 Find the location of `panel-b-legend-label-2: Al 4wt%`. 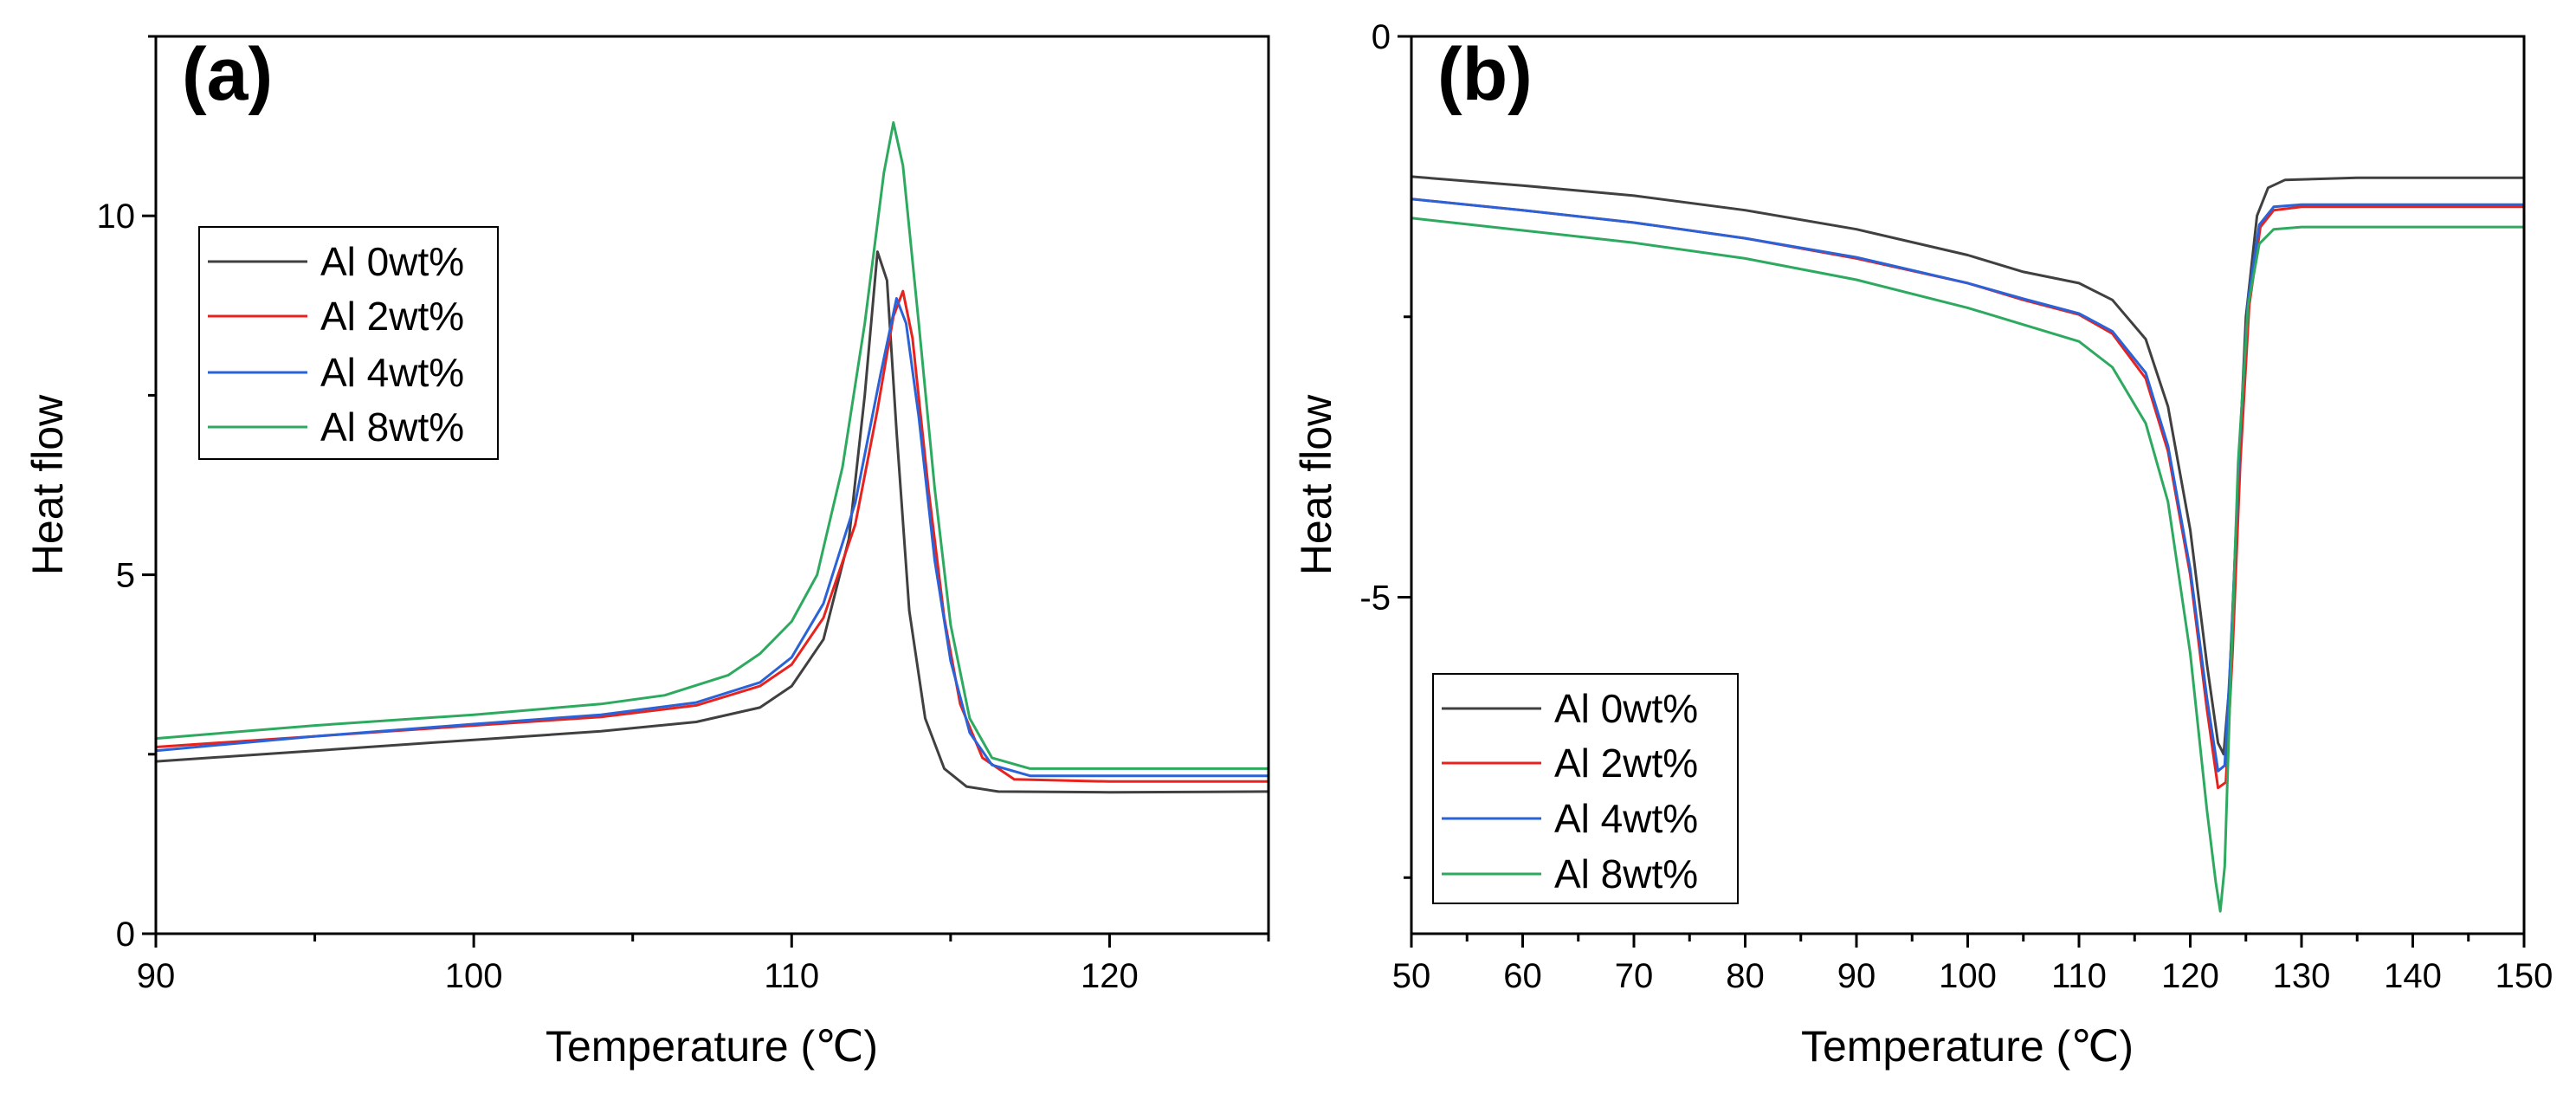

panel-b-legend-label-2: Al 4wt% is located at coordinates (1626, 818).